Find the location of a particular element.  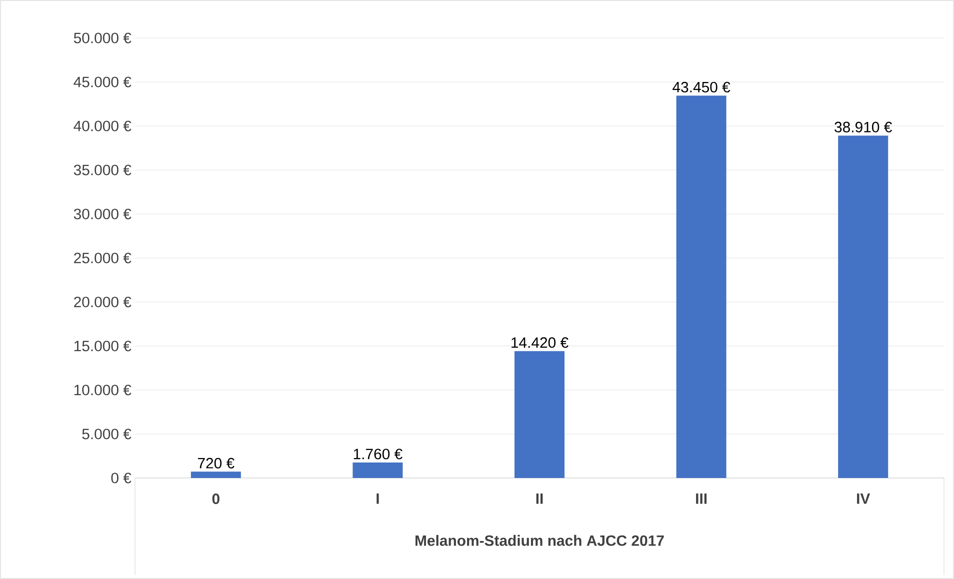

x-tick-label: I is located at coordinates (377, 499).